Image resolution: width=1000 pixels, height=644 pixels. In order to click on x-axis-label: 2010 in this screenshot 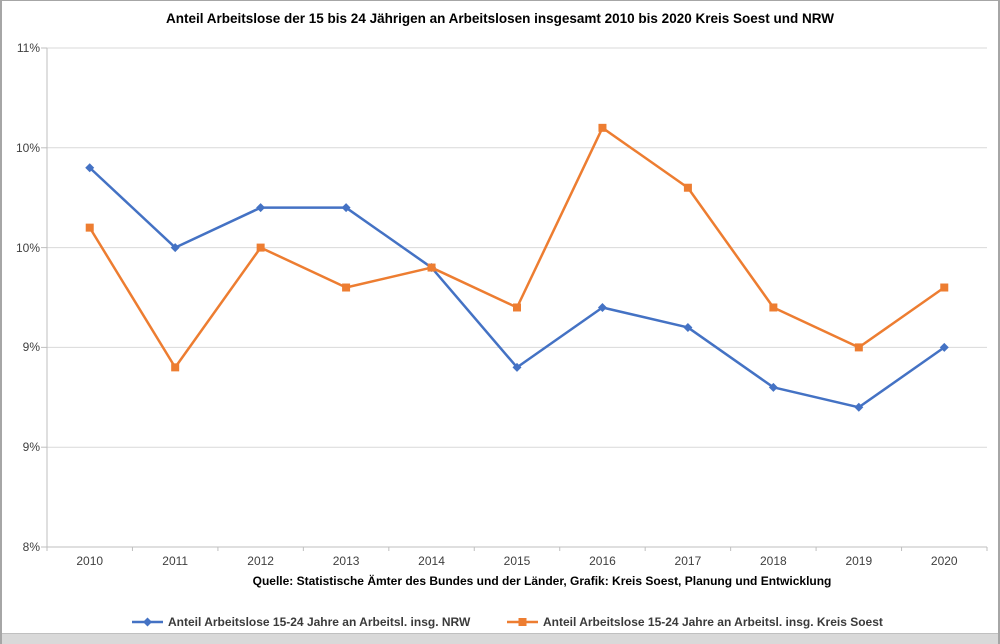, I will do `click(90, 561)`.